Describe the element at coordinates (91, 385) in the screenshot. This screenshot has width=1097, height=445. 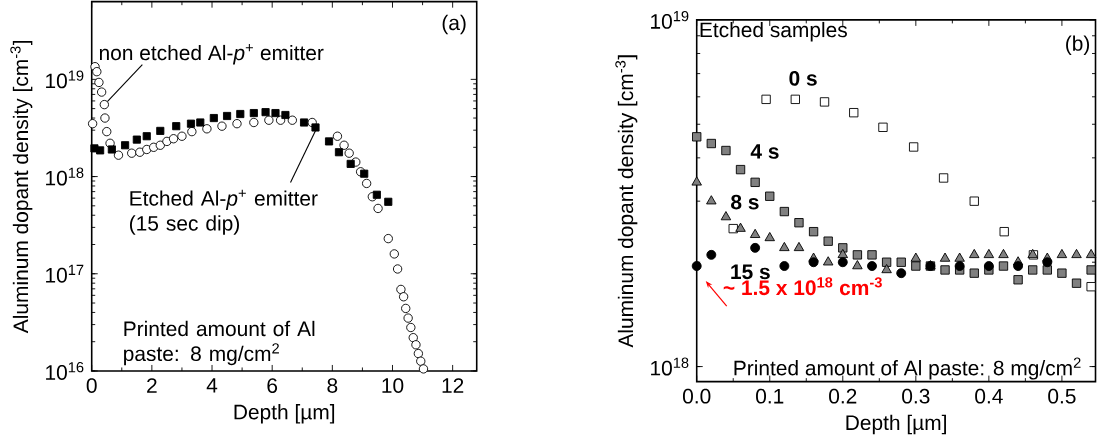
I see `x-tick-label: 0` at that location.